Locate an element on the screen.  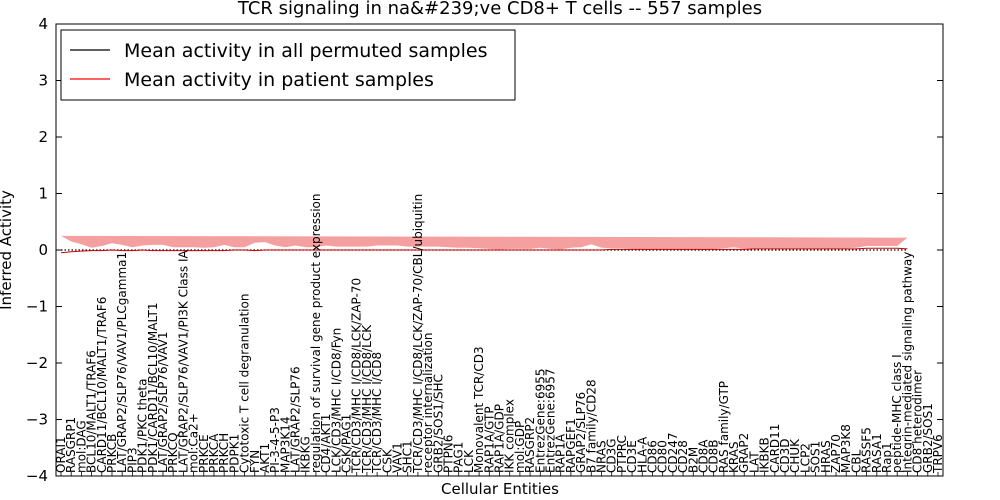
x-category-label: Integrin-mediated signaling pathway is located at coordinates (907, 362).